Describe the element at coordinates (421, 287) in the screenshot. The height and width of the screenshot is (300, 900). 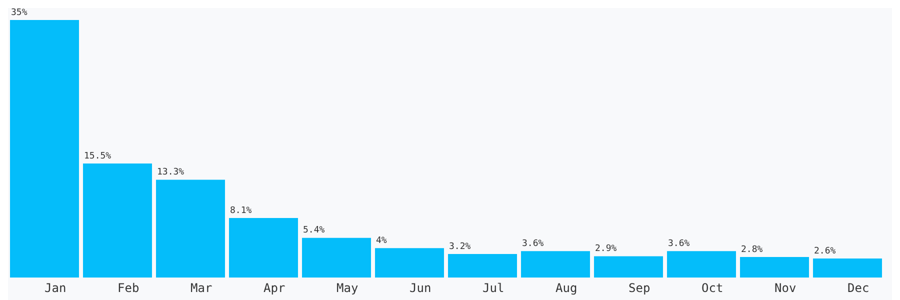
I see `x-tick-label: Jun` at that location.